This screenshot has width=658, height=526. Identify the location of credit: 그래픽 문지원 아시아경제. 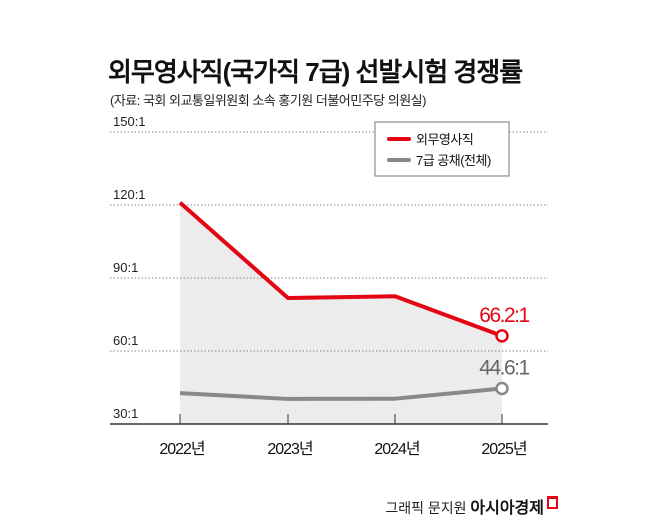
(471, 506).